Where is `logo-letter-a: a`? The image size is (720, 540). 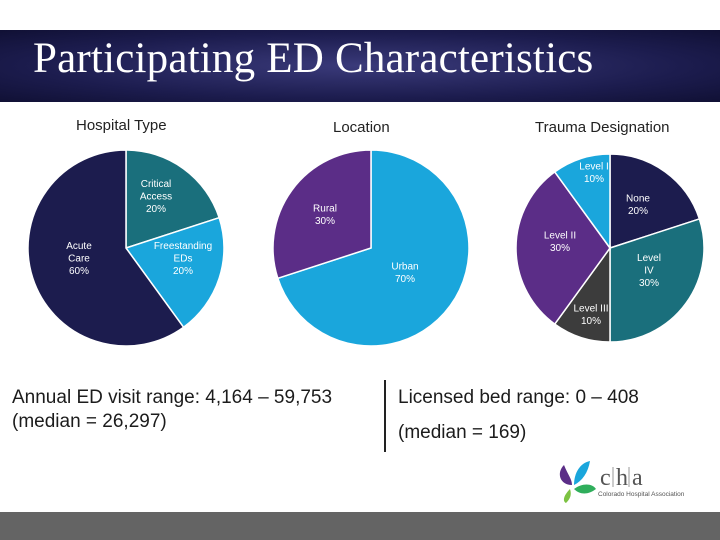
logo-letter-a: a is located at coordinates (637, 478).